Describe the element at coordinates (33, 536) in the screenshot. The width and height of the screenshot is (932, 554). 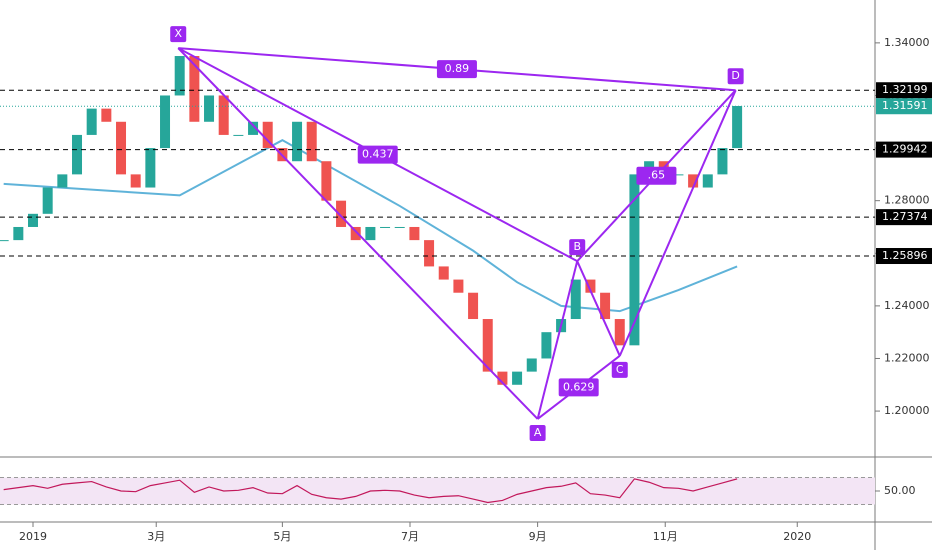
I see `x-tick-label: 2019` at that location.